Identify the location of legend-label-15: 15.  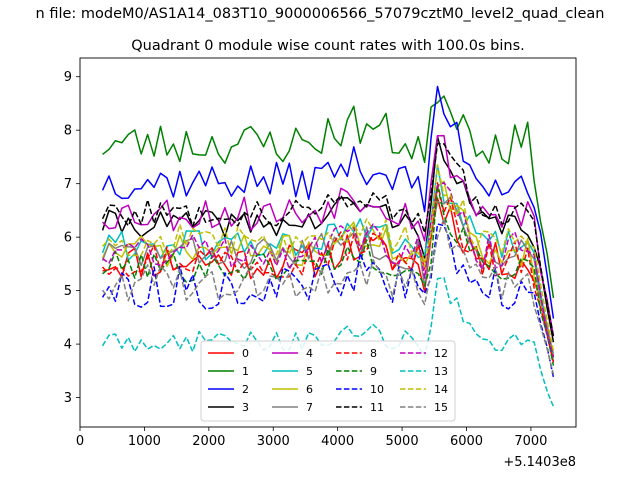
(441, 407).